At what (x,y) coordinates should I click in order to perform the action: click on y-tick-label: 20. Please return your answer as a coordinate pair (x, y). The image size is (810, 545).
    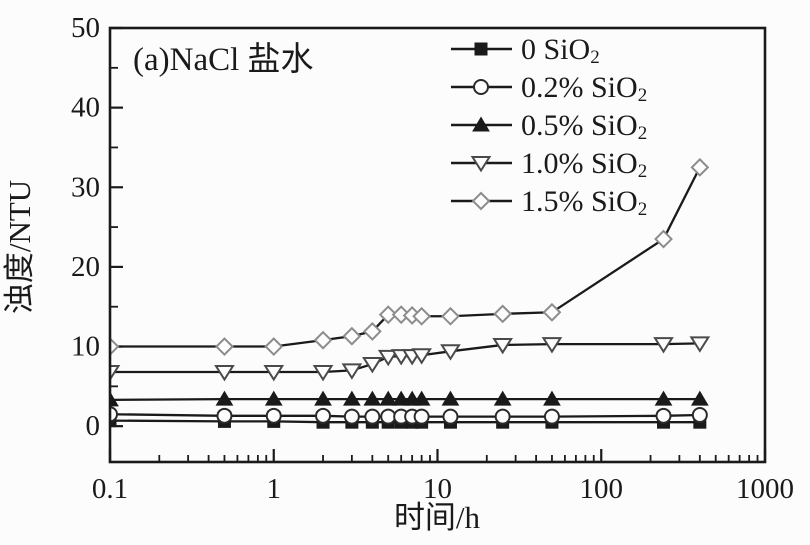
    Looking at the image, I should click on (85, 267).